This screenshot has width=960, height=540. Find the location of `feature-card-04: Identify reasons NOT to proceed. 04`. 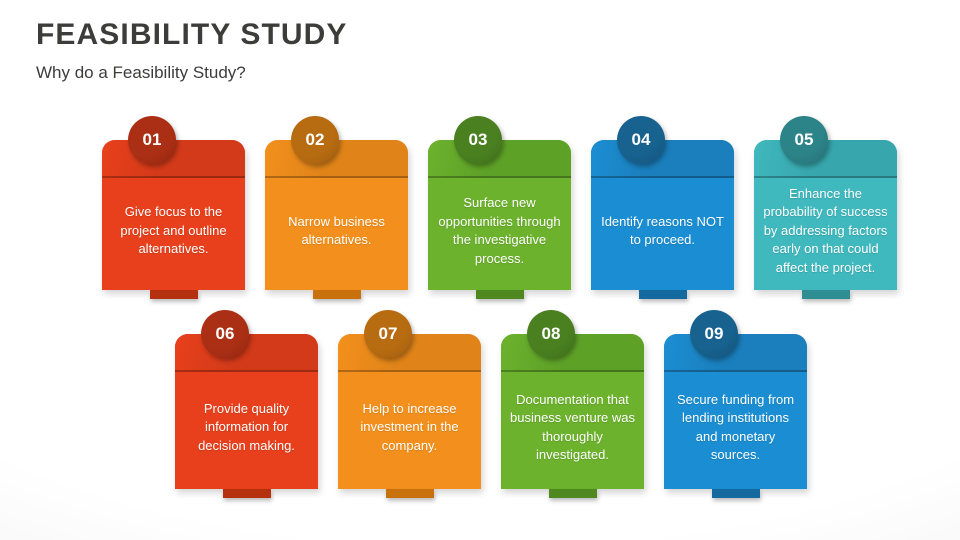

feature-card-04: Identify reasons NOT to proceed. 04 is located at coordinates (662, 207).